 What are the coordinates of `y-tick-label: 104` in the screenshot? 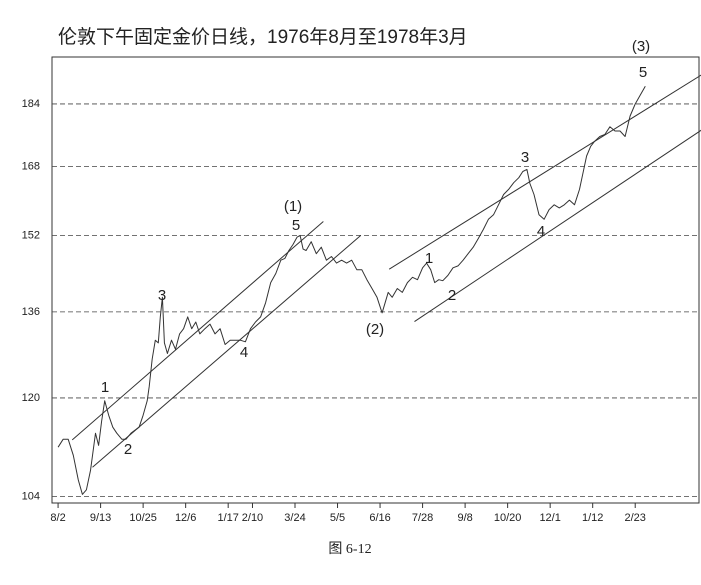 It's located at (31, 496).